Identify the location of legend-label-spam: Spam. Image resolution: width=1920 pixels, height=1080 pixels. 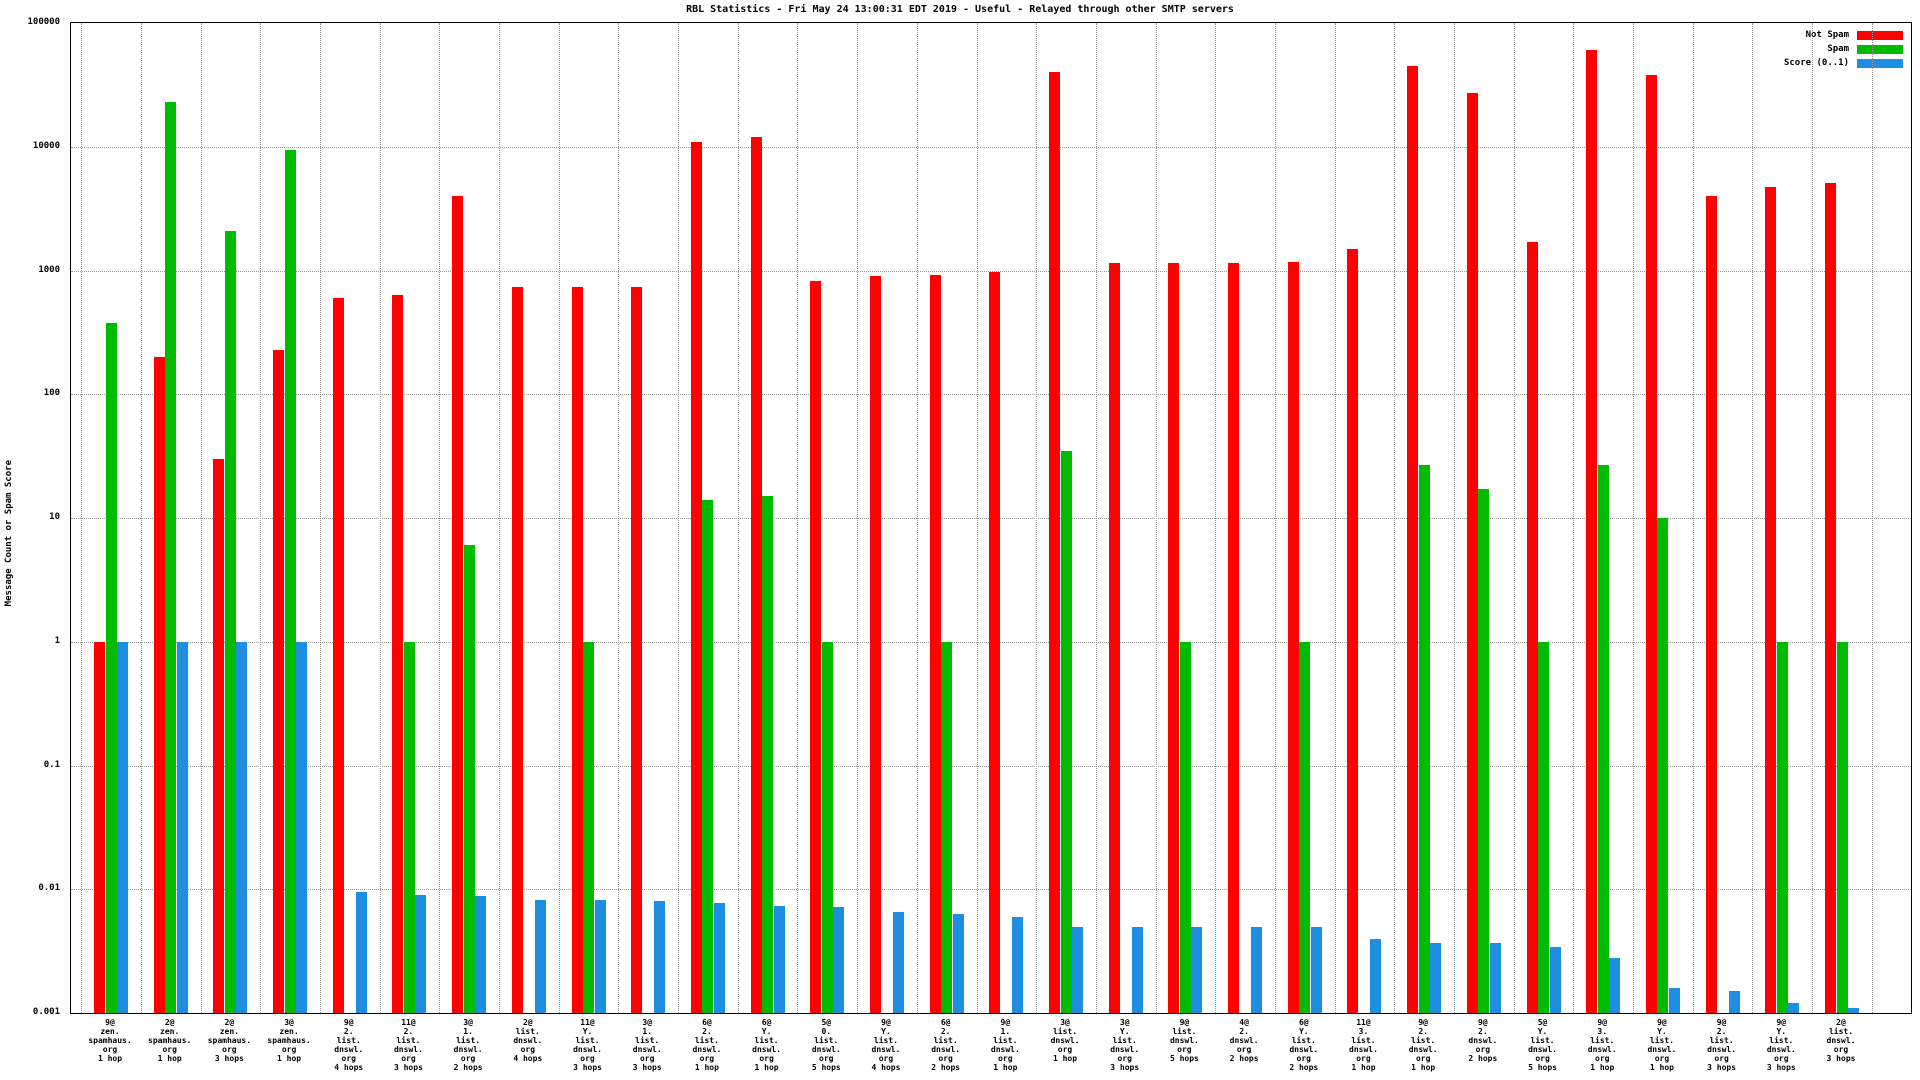
(1838, 49).